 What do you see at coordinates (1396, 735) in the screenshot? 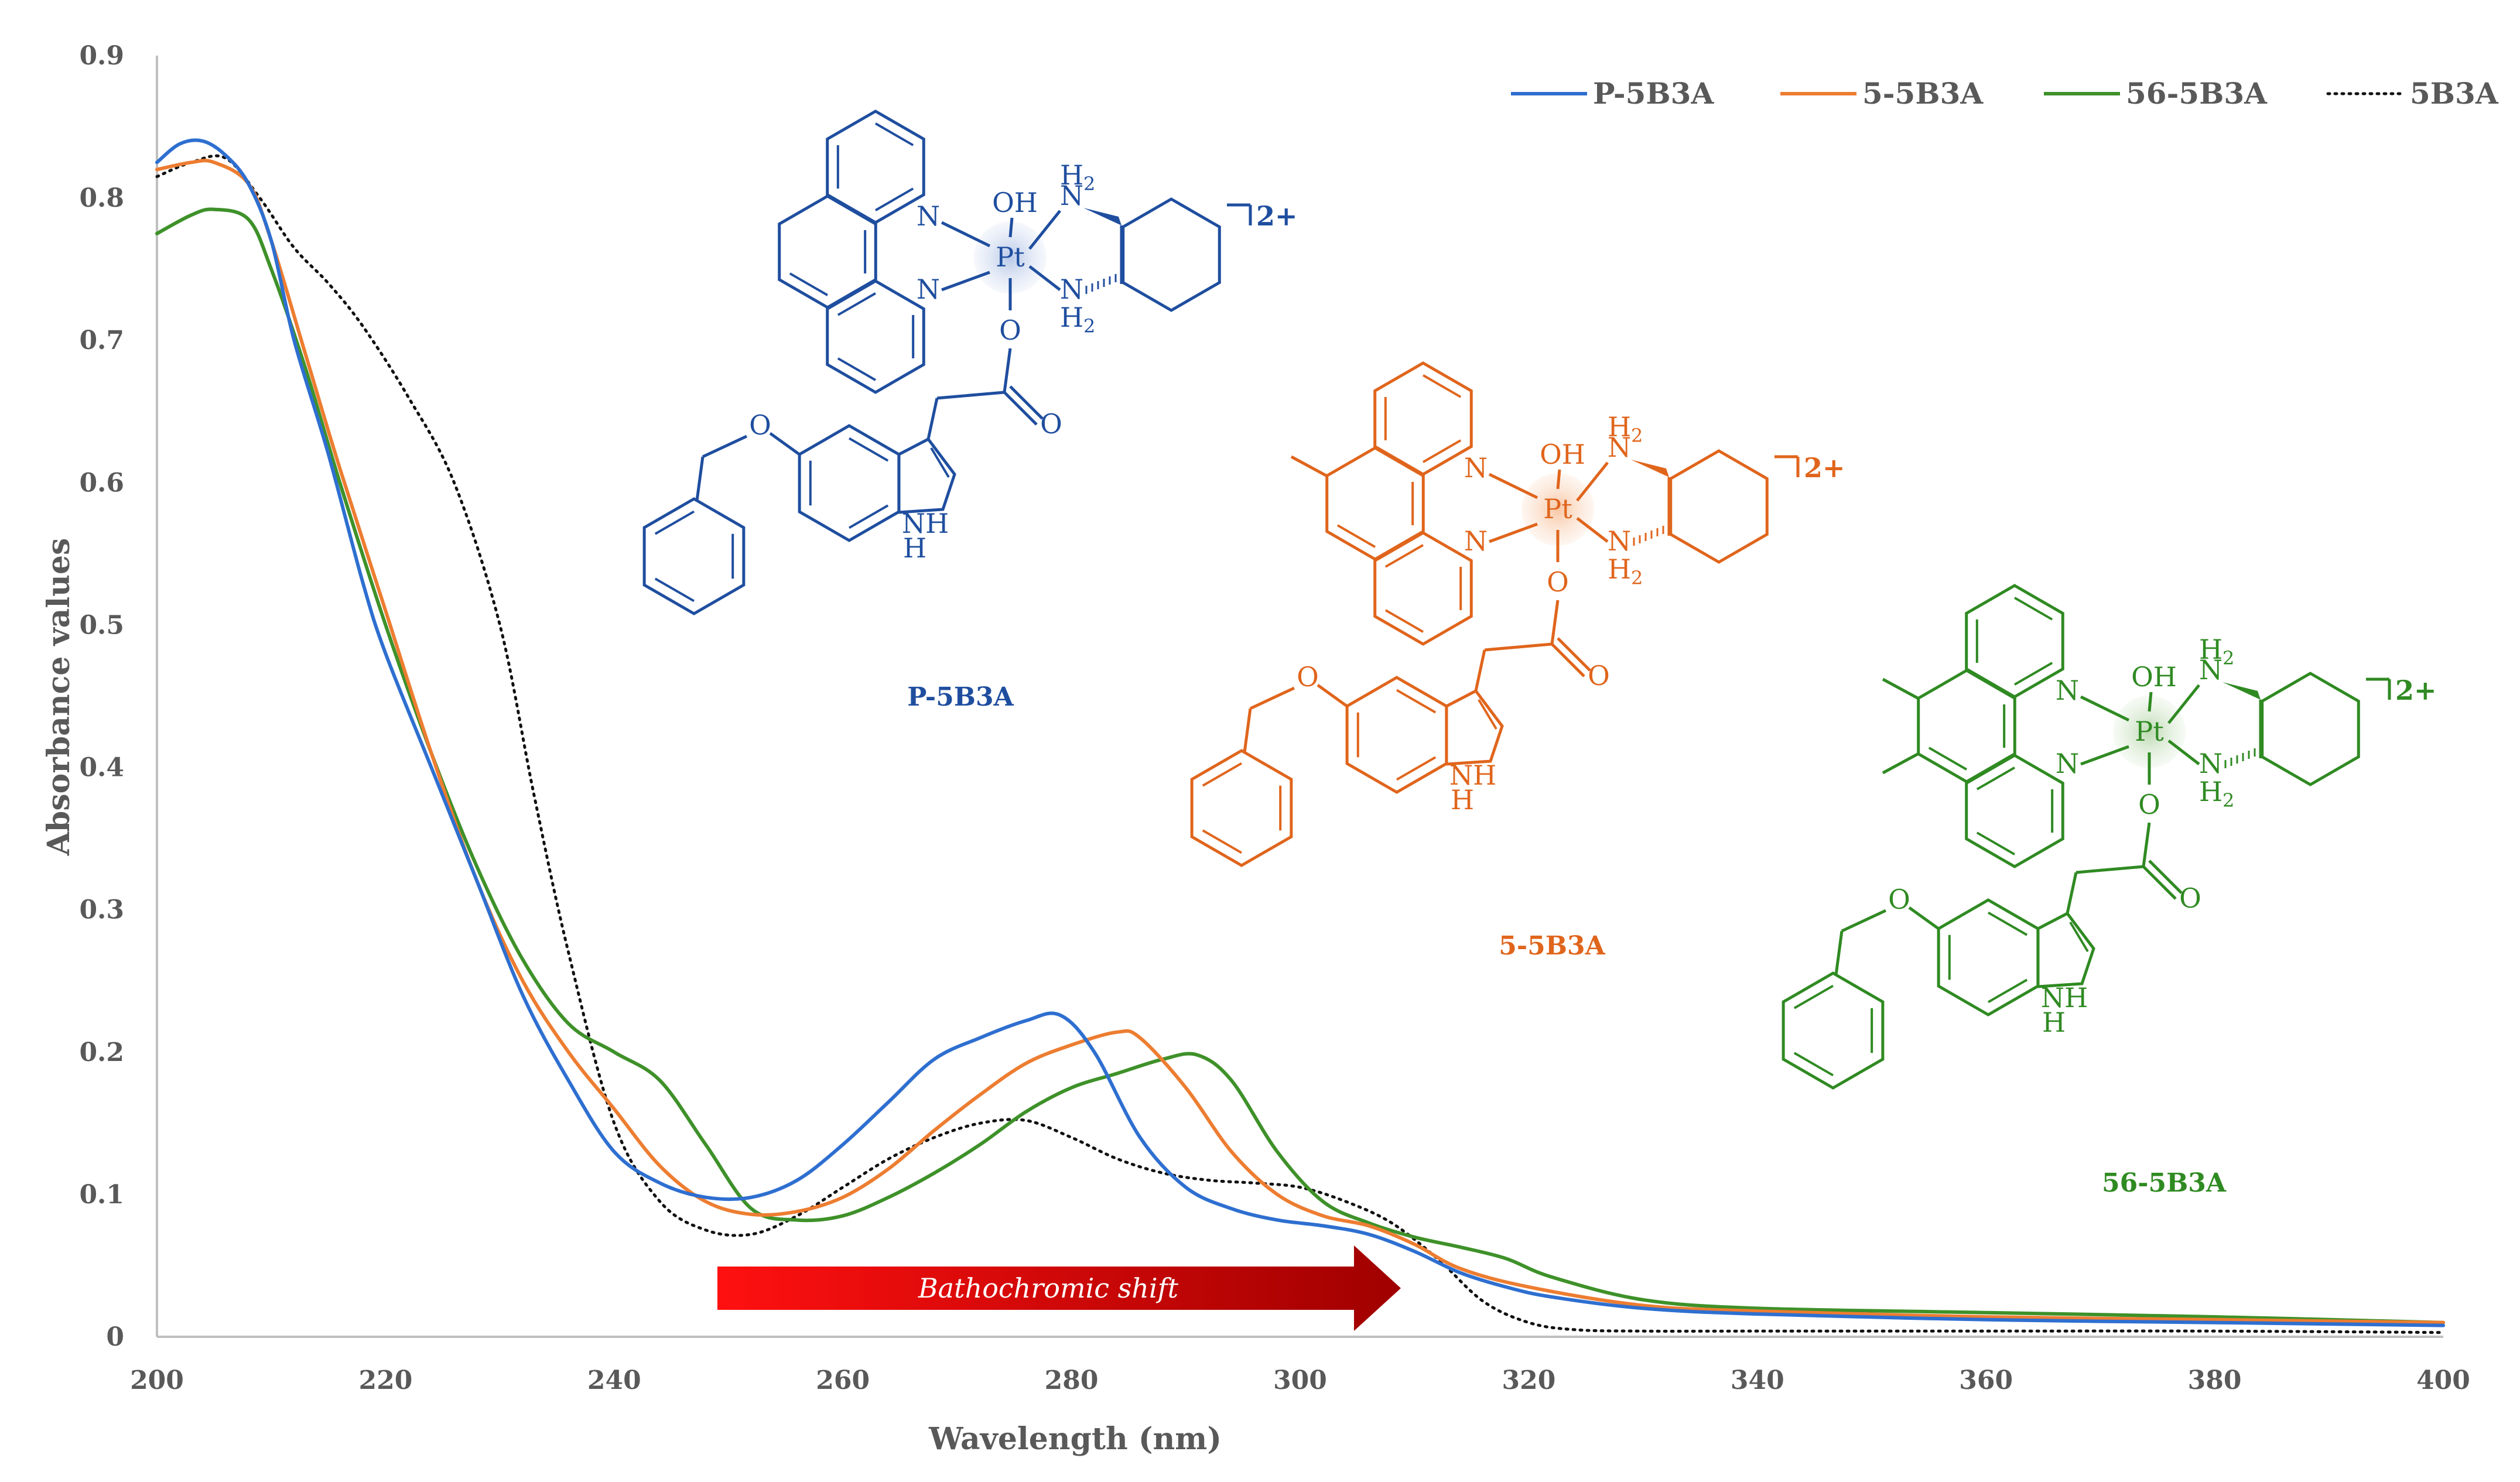
I see `indole-benzene` at bounding box center [1396, 735].